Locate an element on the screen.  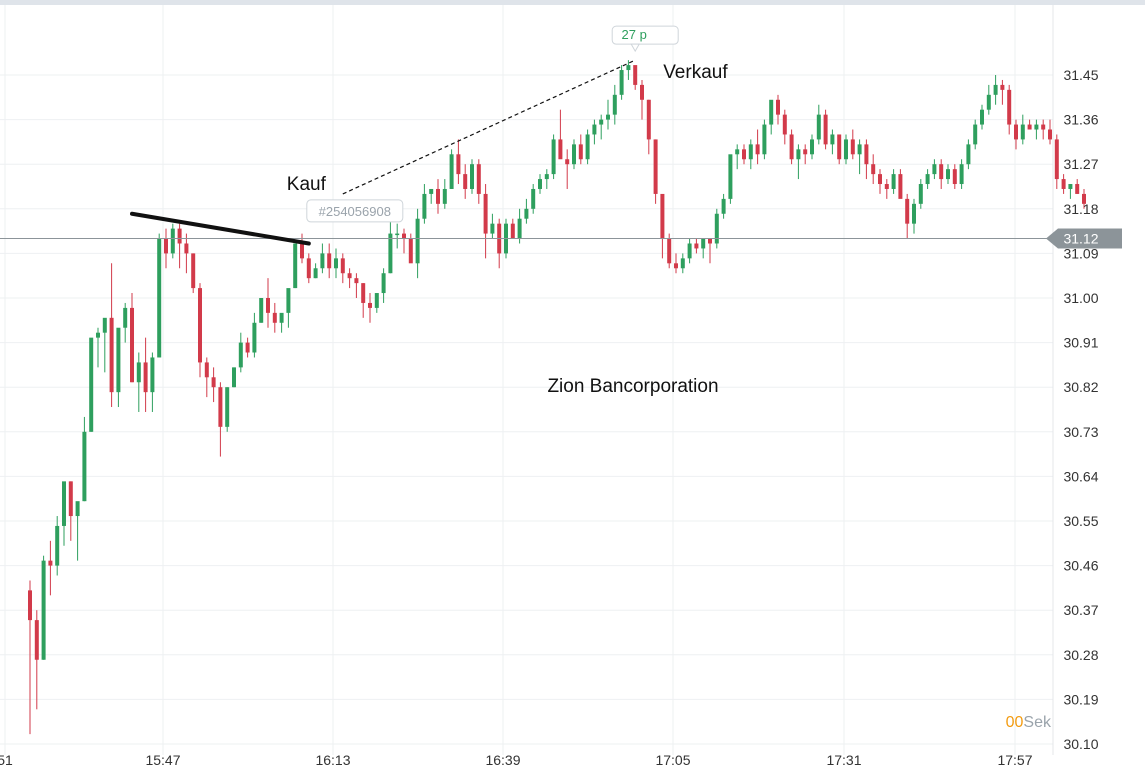
chart-title: Zion Bancorporation is located at coordinates (632, 386).